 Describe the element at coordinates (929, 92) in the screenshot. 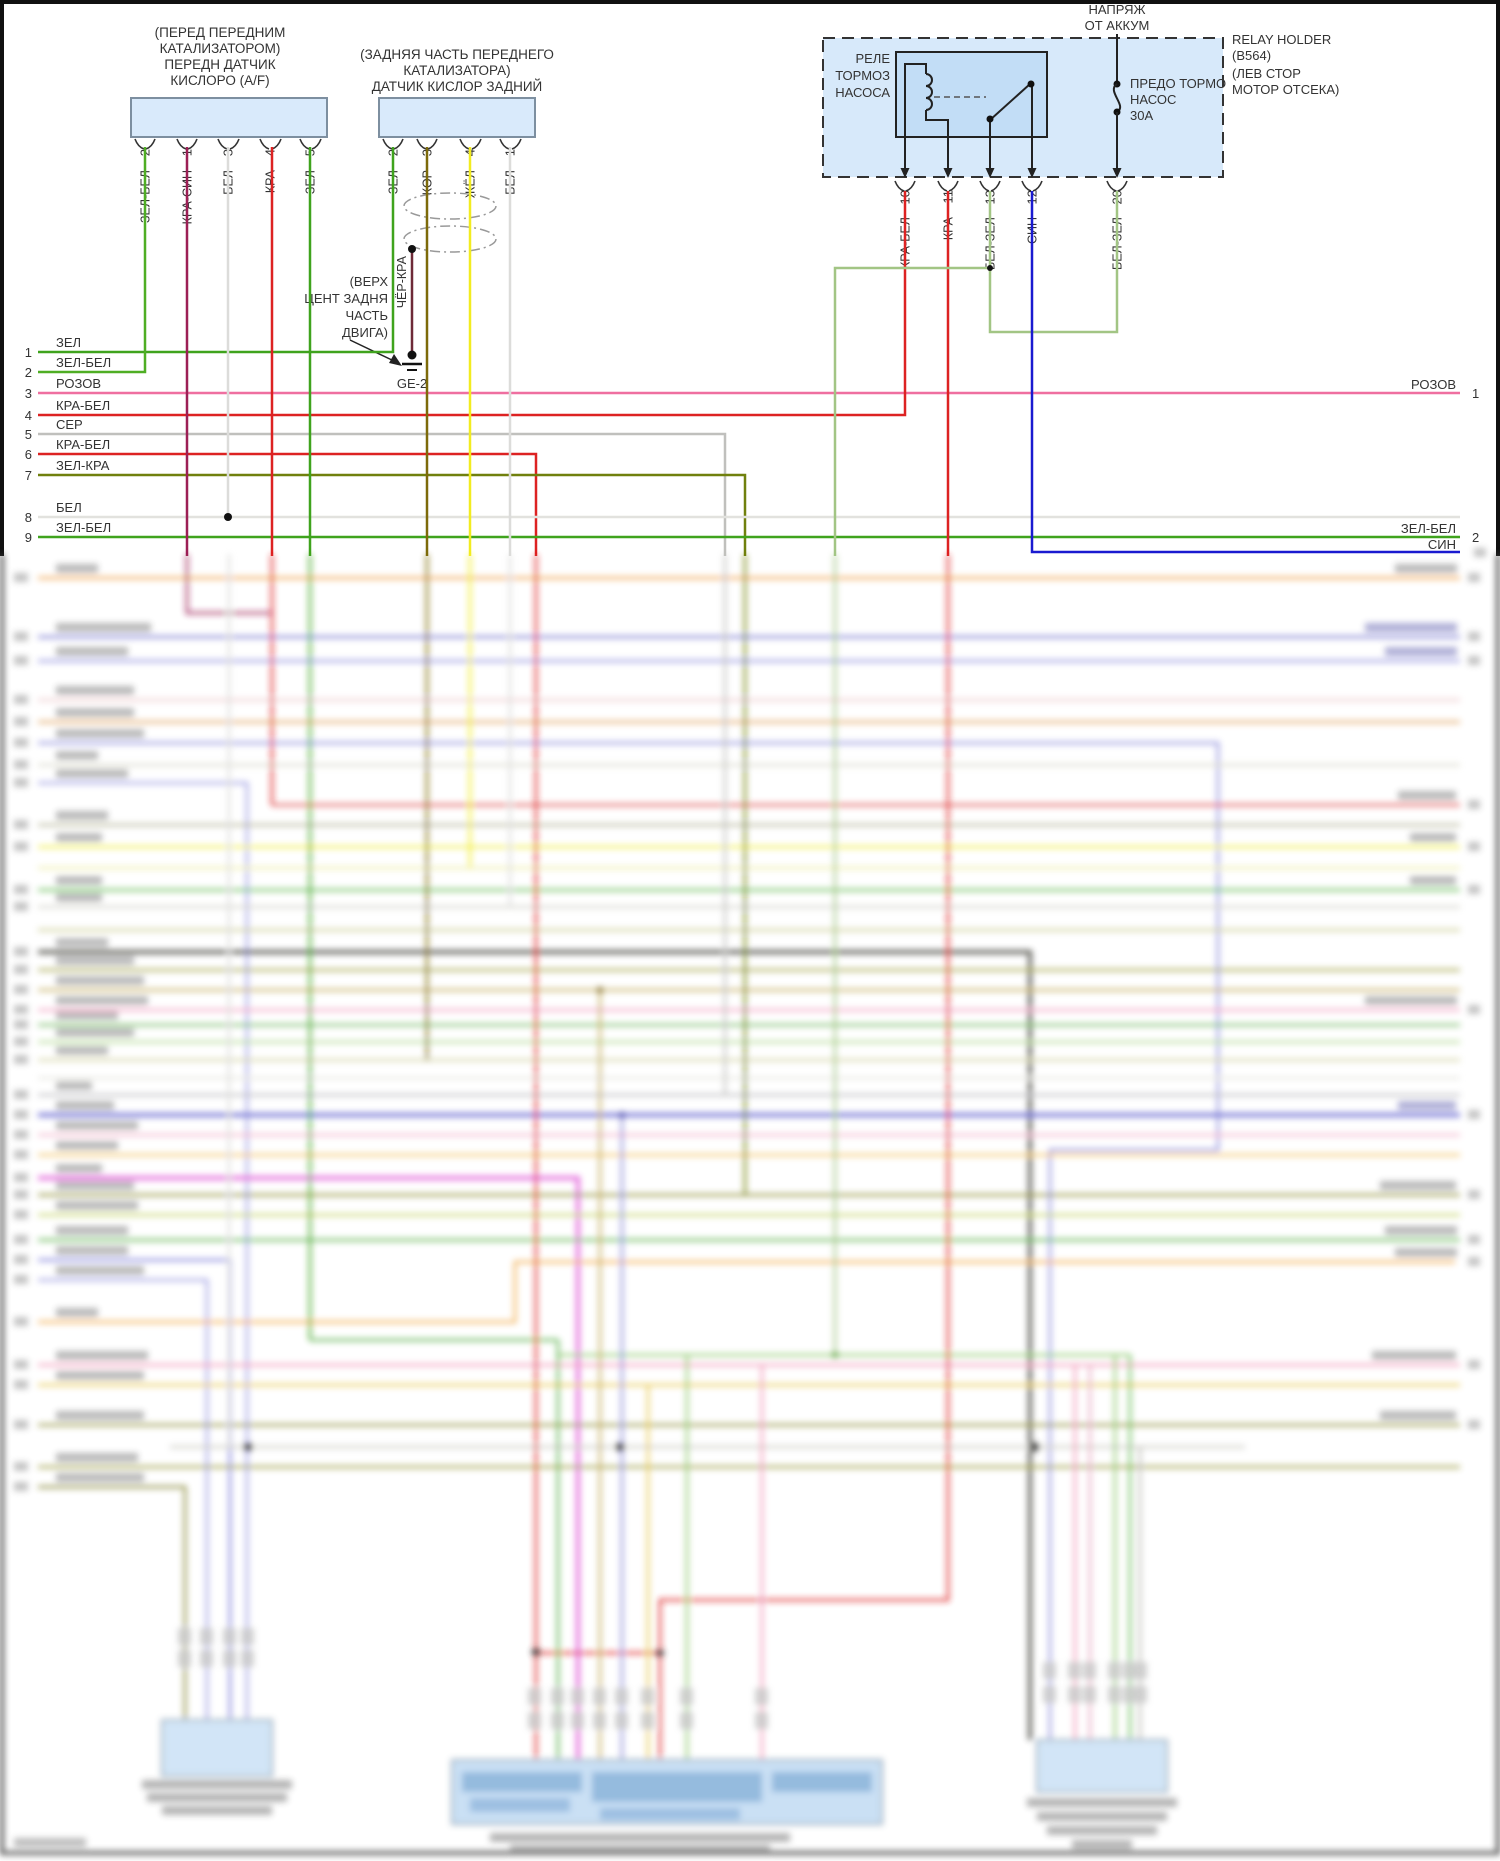

I see `relay-coil` at that location.